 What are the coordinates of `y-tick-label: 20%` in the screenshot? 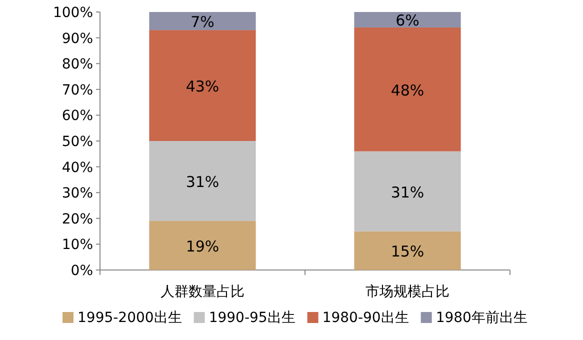 It's located at (77, 219).